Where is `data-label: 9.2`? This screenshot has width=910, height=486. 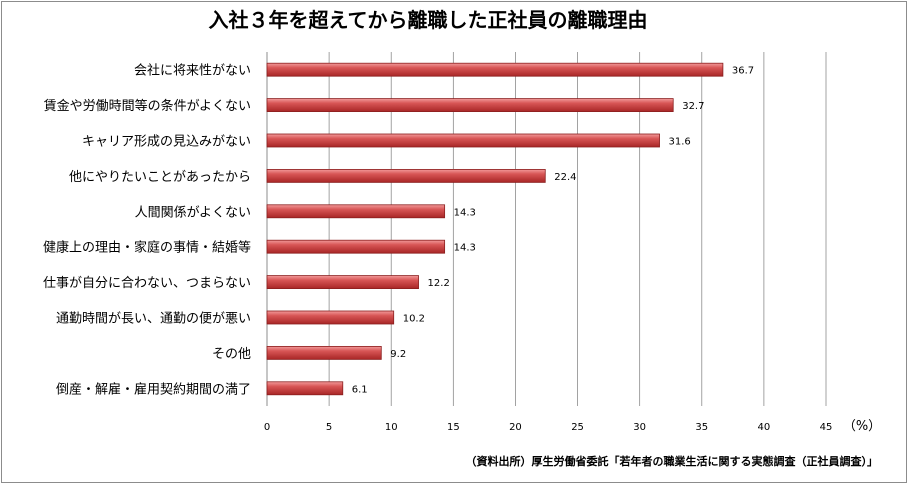 data-label: 9.2 is located at coordinates (398, 354).